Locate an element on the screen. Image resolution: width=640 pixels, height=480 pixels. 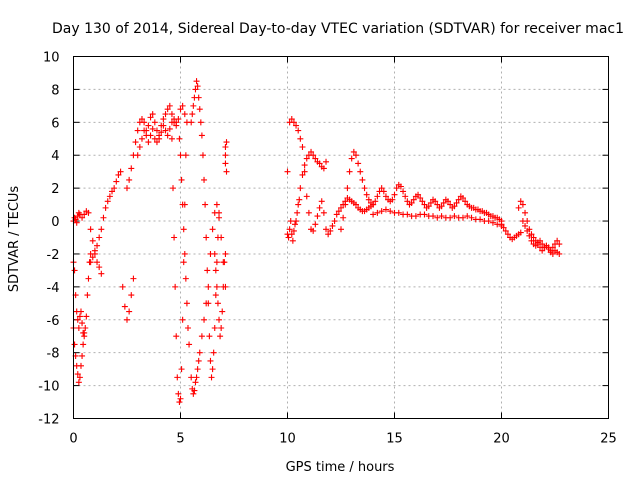
x-tick-label: 10 is located at coordinates (287, 439).